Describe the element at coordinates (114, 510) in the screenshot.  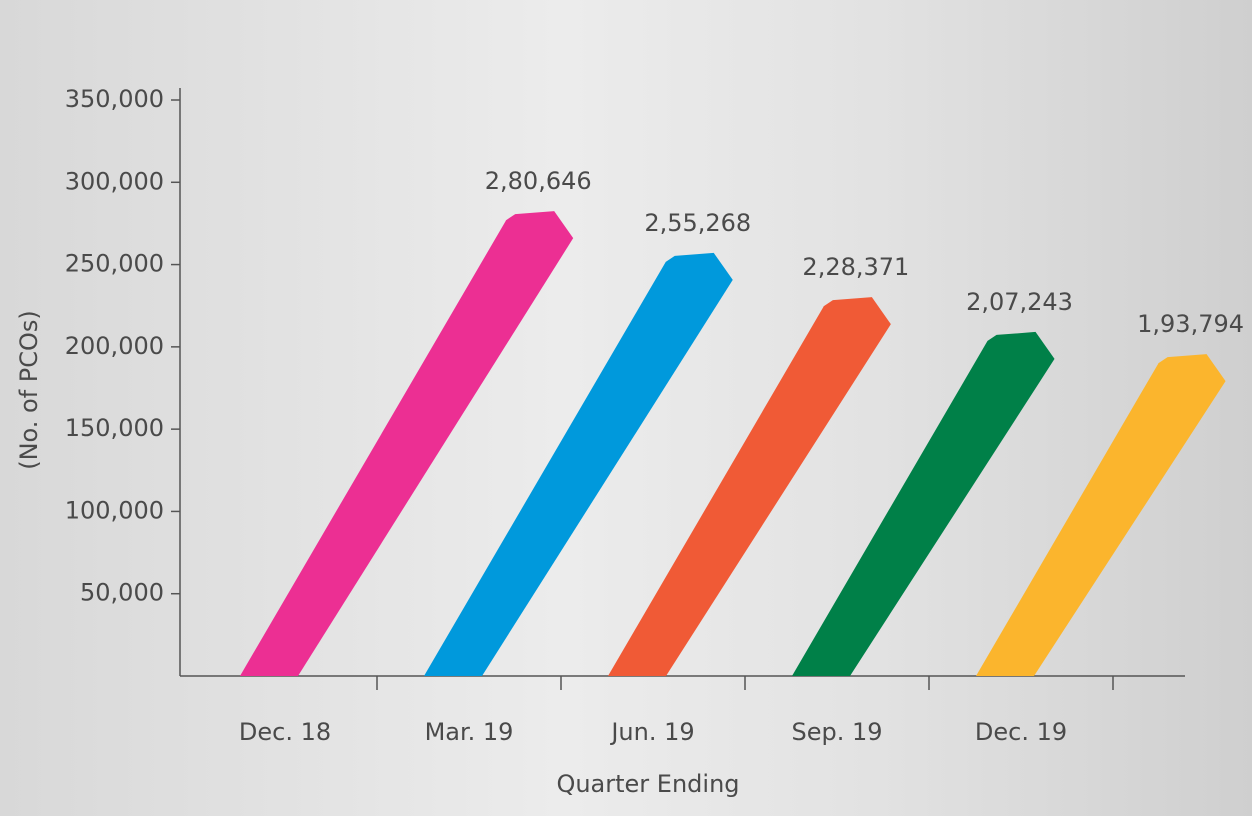
I see `y-tick-label: 100,000` at that location.